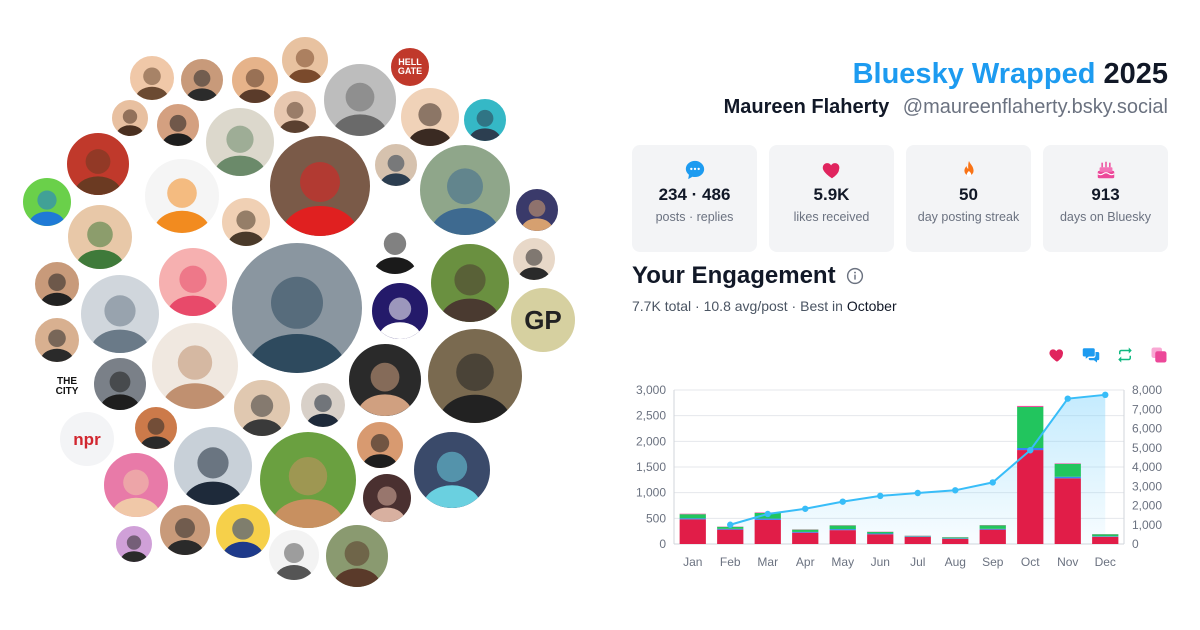  I want to click on npr-avatar: npr, so click(87, 439).